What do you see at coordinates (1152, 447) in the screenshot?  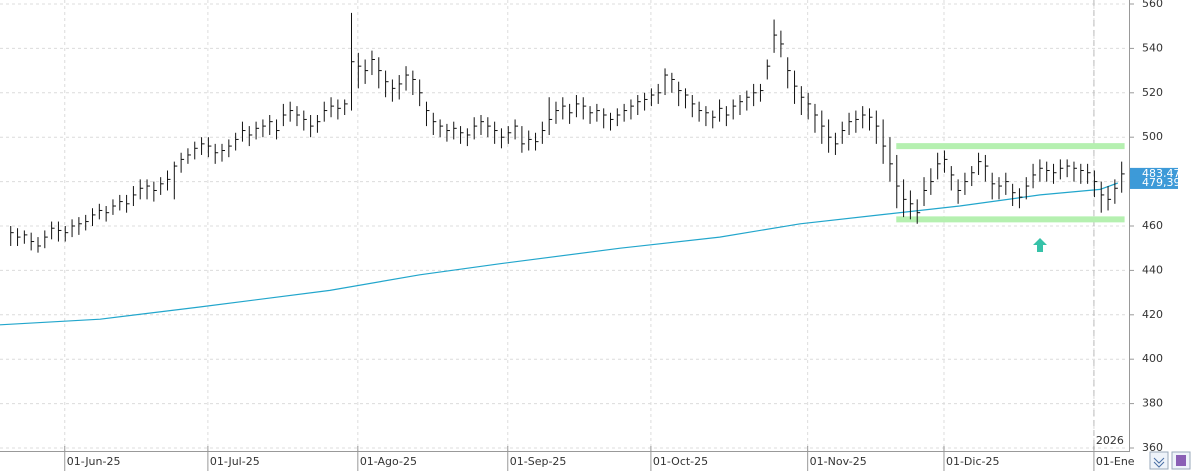 I see `y-tick-label: 360` at bounding box center [1152, 447].